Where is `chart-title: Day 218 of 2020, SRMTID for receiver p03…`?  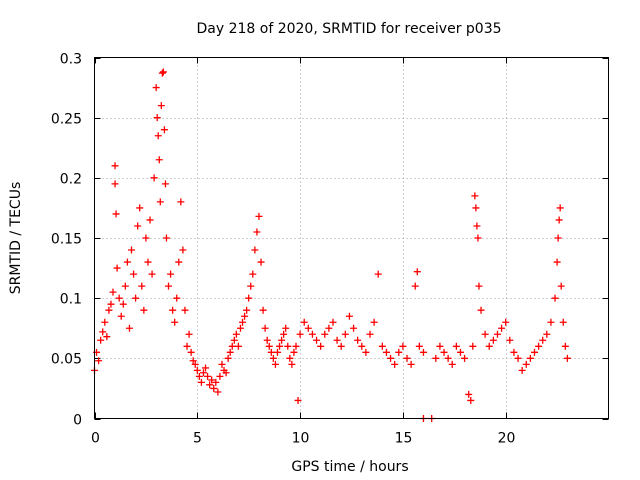 chart-title: Day 218 of 2020, SRMTID for receiver p03… is located at coordinates (348, 29).